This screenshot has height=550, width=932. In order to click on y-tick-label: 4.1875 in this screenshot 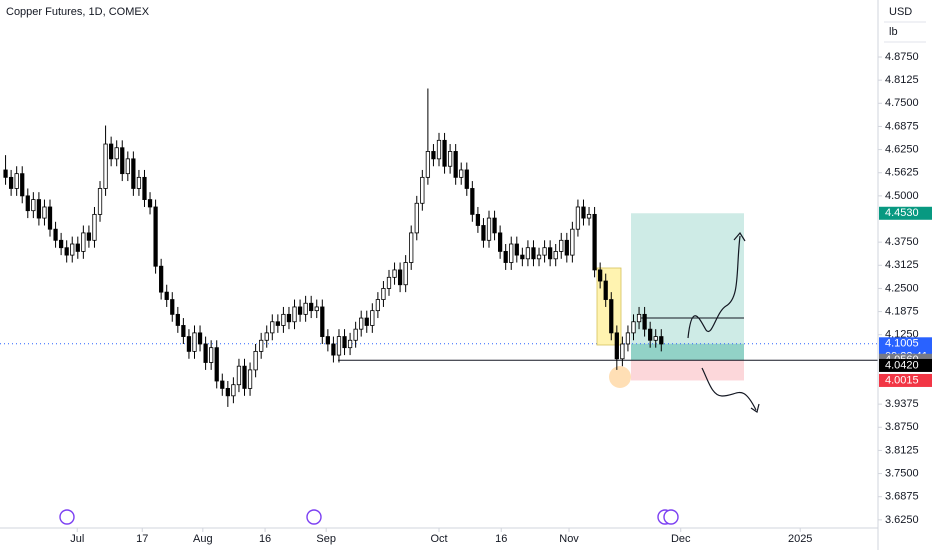, I will do `click(902, 311)`.